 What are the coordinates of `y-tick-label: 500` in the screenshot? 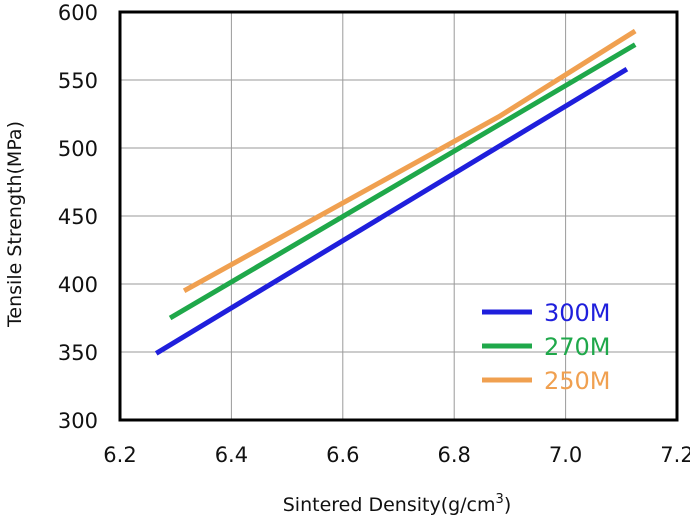 It's located at (78, 149).